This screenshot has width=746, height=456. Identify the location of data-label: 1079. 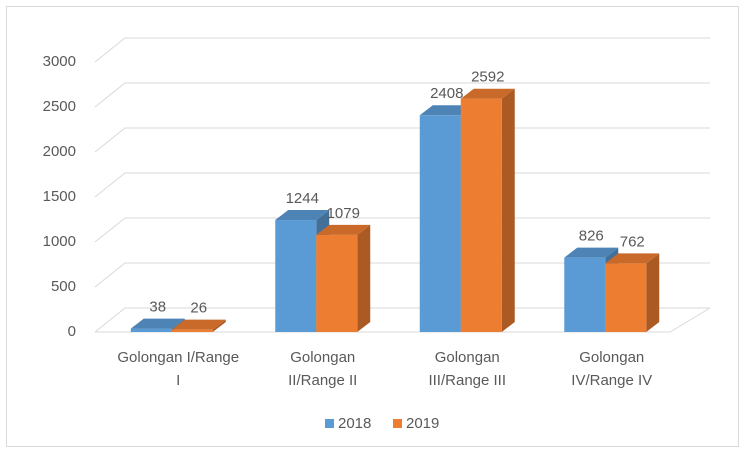
(343, 213).